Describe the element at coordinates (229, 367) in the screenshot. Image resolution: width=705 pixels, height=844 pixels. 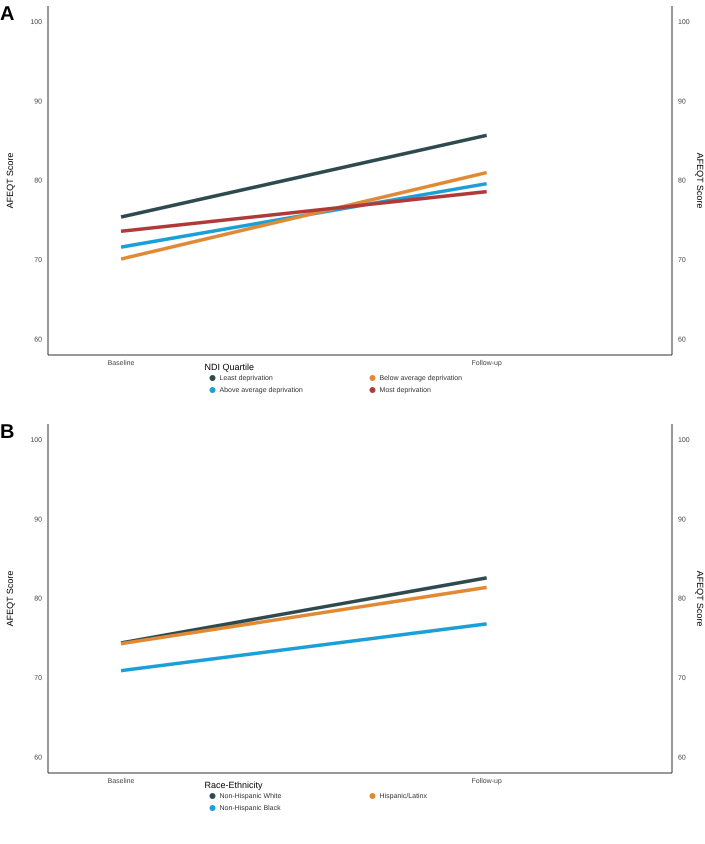
I see `legend-title: NDI Quartile` at that location.